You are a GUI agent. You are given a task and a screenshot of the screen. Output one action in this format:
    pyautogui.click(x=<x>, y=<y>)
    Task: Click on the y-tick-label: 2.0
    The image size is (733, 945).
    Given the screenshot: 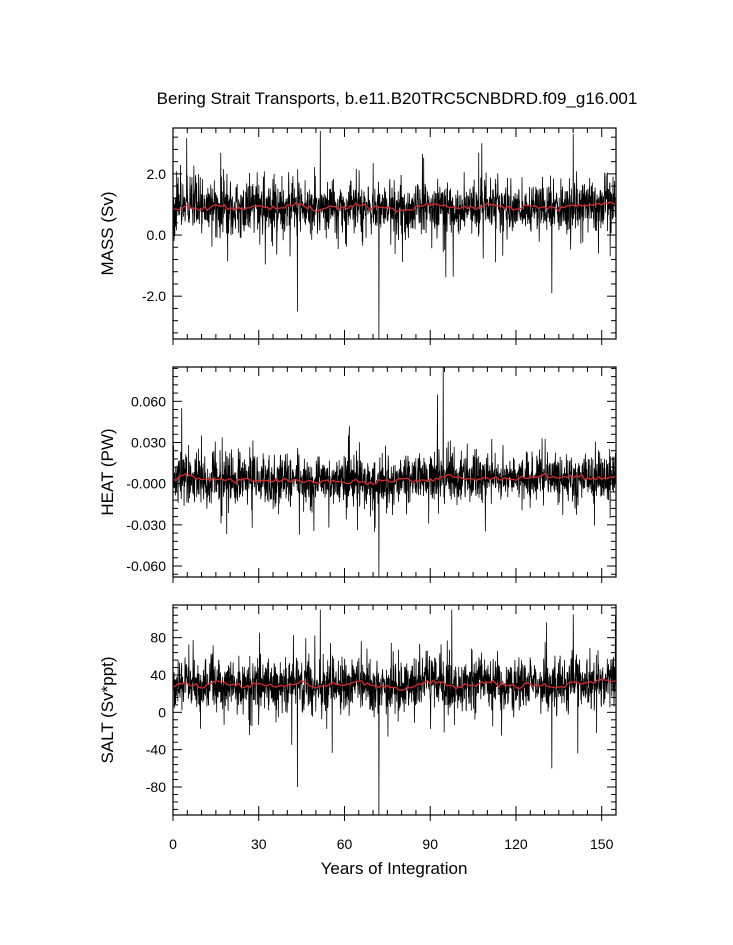 What is the action you would take?
    pyautogui.click(x=157, y=174)
    